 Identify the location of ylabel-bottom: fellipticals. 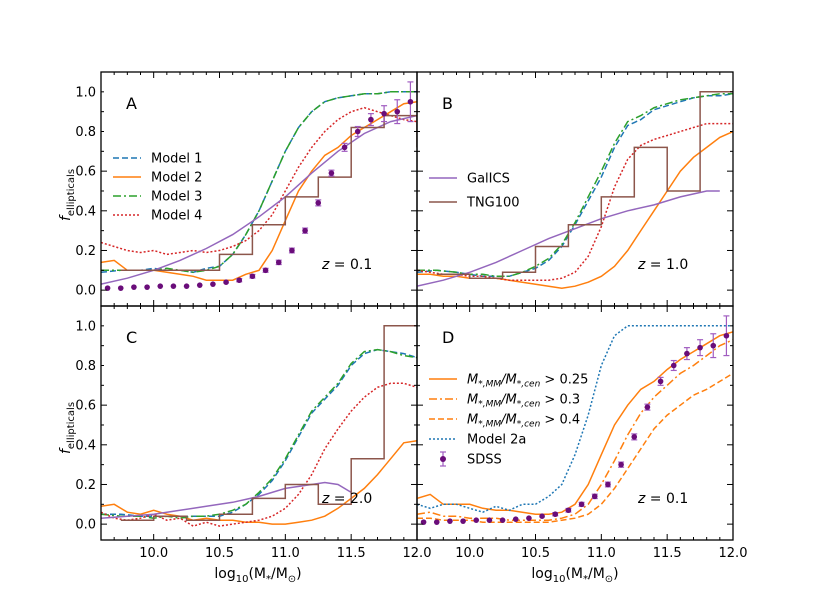
(67, 428).